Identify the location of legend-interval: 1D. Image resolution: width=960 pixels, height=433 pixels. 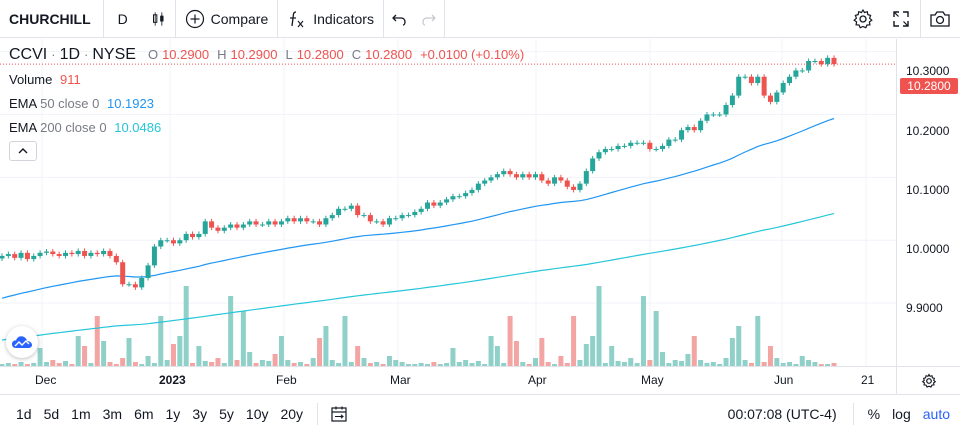
(70, 54).